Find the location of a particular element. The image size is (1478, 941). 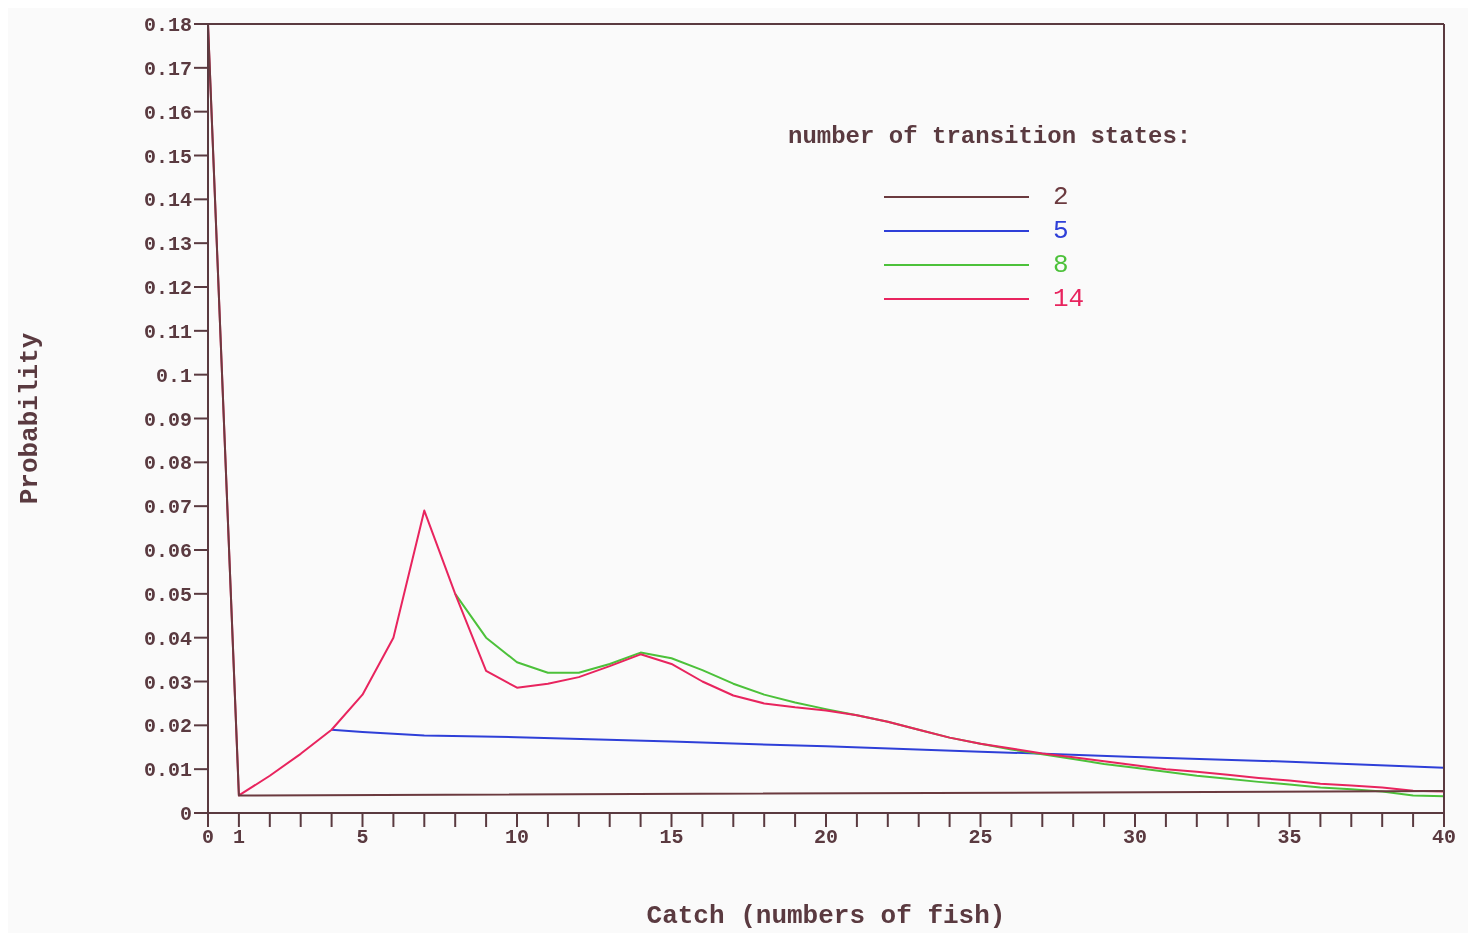

y-axis-title: Probability is located at coordinates (30, 418).